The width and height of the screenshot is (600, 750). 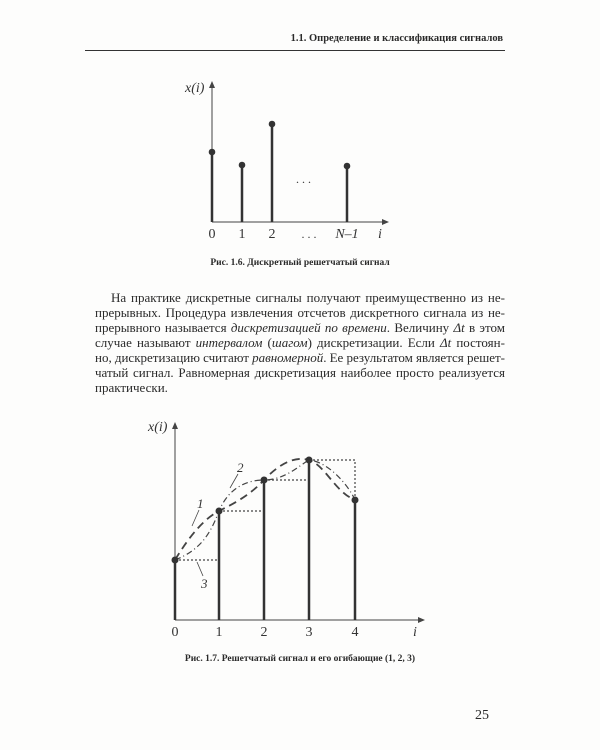 I want to click on label-2-leader, so click(x=234, y=481).